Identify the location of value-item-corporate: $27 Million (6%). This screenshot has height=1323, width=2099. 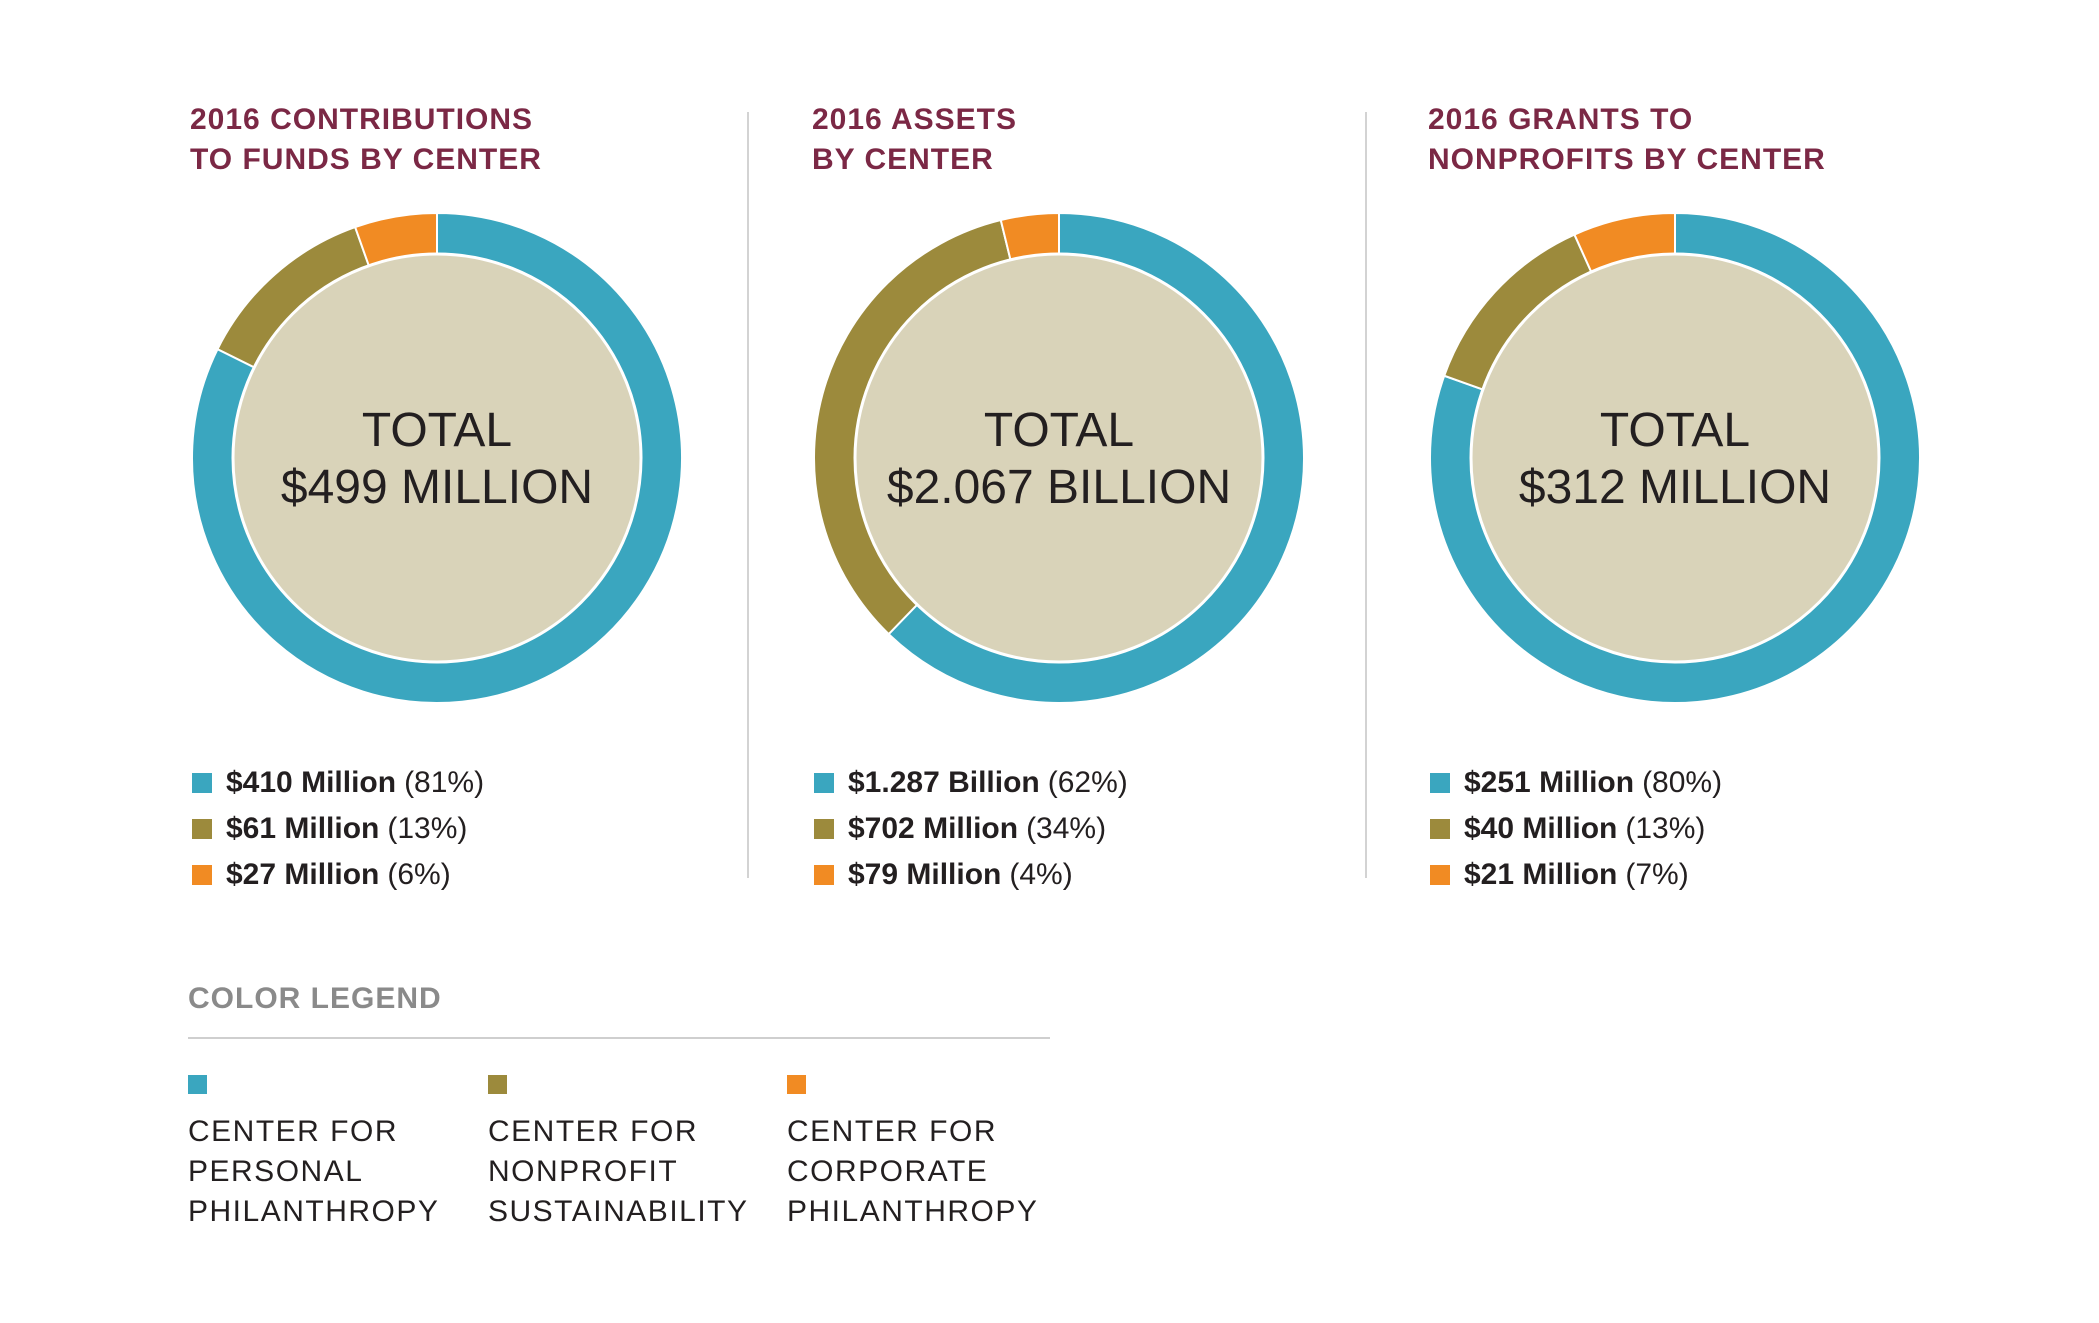
(472, 875).